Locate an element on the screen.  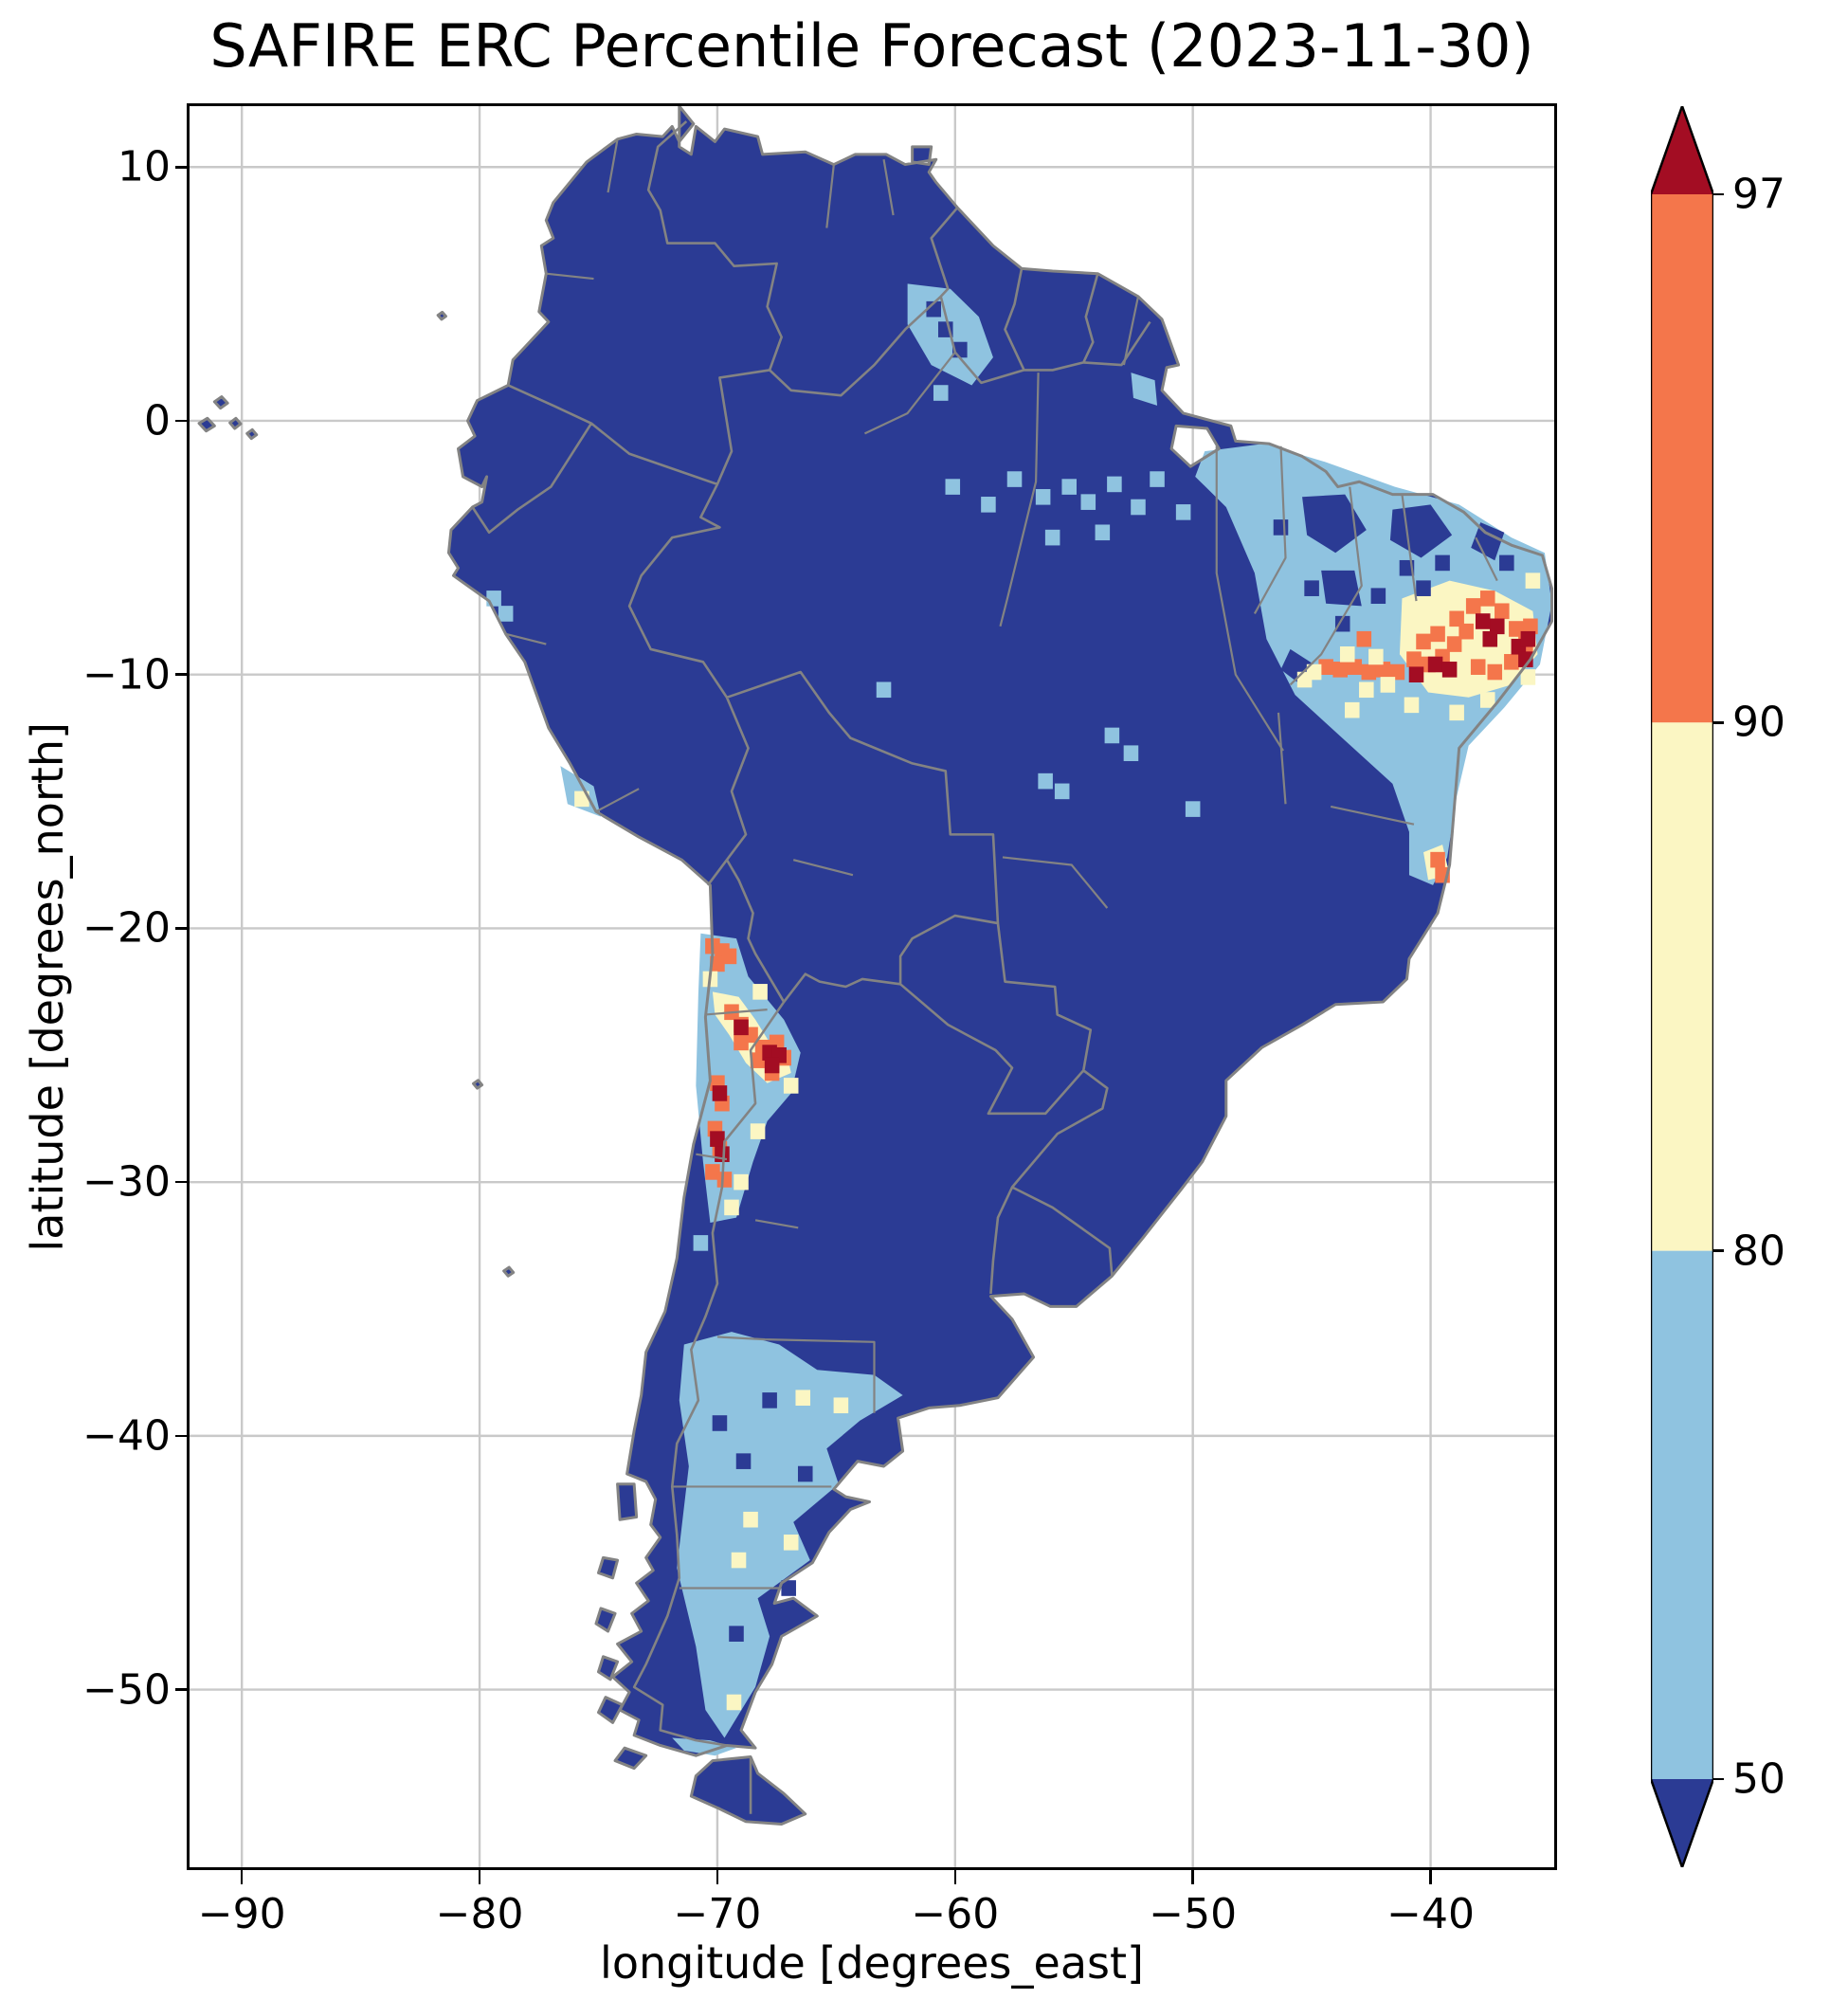
percentile-region is located at coordinates (1488, 542).